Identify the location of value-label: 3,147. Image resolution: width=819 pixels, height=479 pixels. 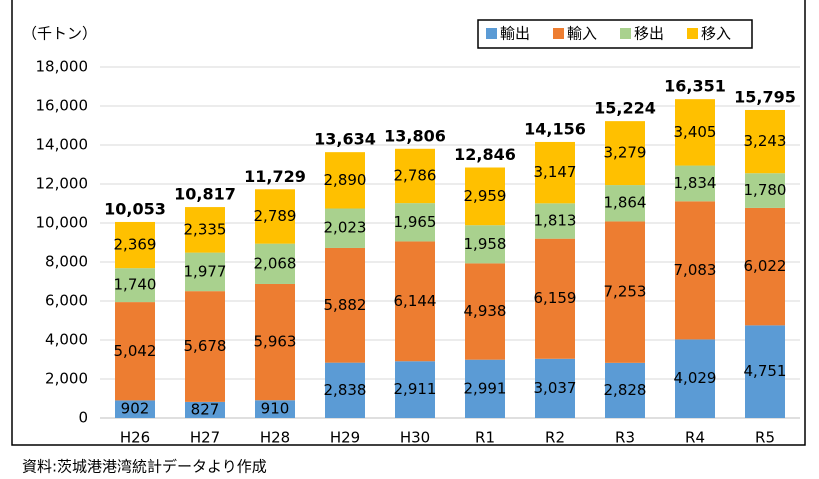
(555, 172).